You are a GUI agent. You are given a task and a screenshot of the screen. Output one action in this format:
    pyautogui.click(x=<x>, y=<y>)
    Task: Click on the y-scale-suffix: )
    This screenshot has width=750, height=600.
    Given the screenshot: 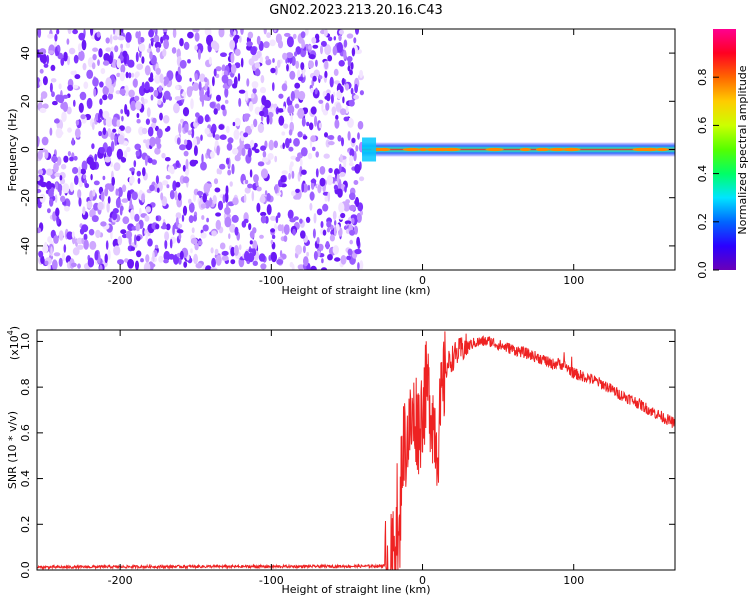 What is the action you would take?
    pyautogui.click(x=14, y=328)
    